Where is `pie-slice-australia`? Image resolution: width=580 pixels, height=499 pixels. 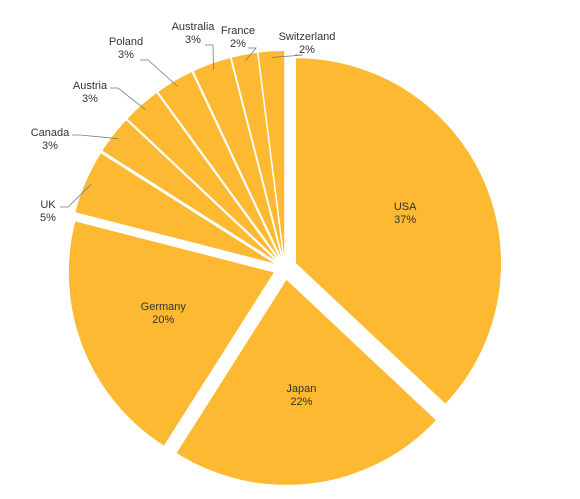 pie-slice-australia is located at coordinates (237, 157).